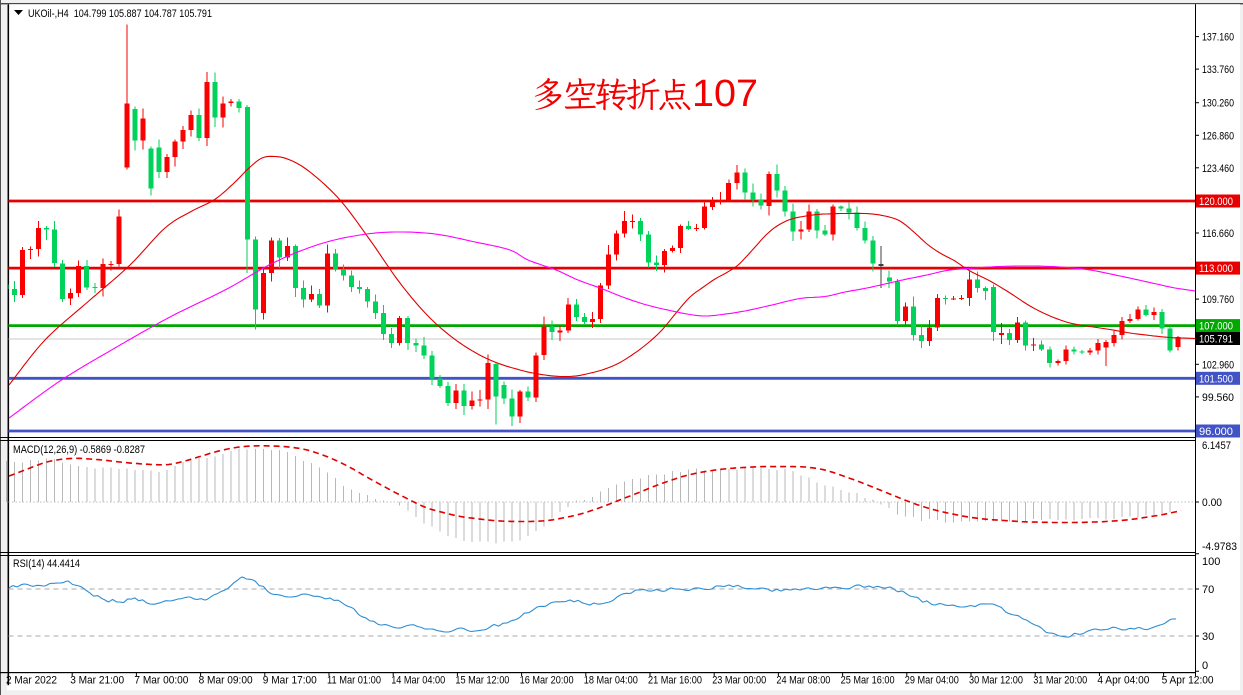 The width and height of the screenshot is (1243, 695). Describe the element at coordinates (1218, 398) in the screenshot. I see `svg-text: 99.560` at that location.